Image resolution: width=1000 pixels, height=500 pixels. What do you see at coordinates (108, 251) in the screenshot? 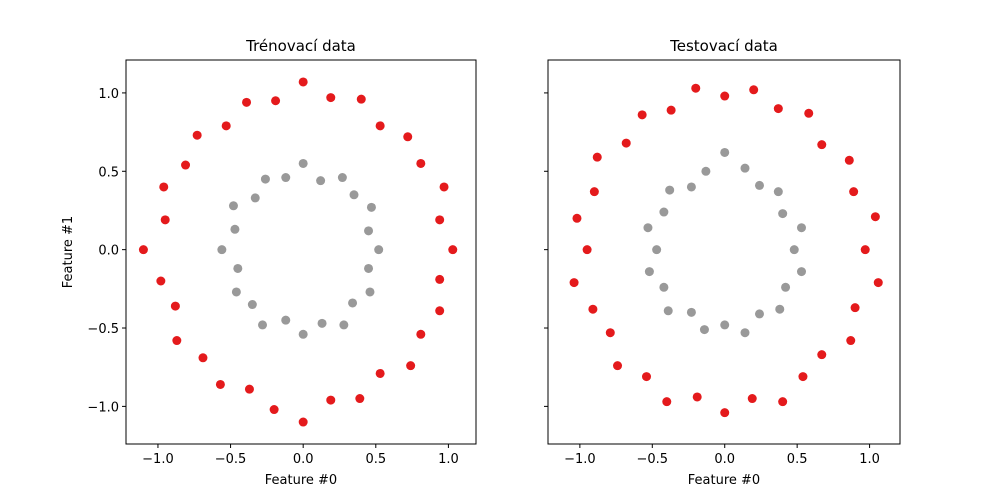
I see `y-tick-label: 0.0` at bounding box center [108, 251].